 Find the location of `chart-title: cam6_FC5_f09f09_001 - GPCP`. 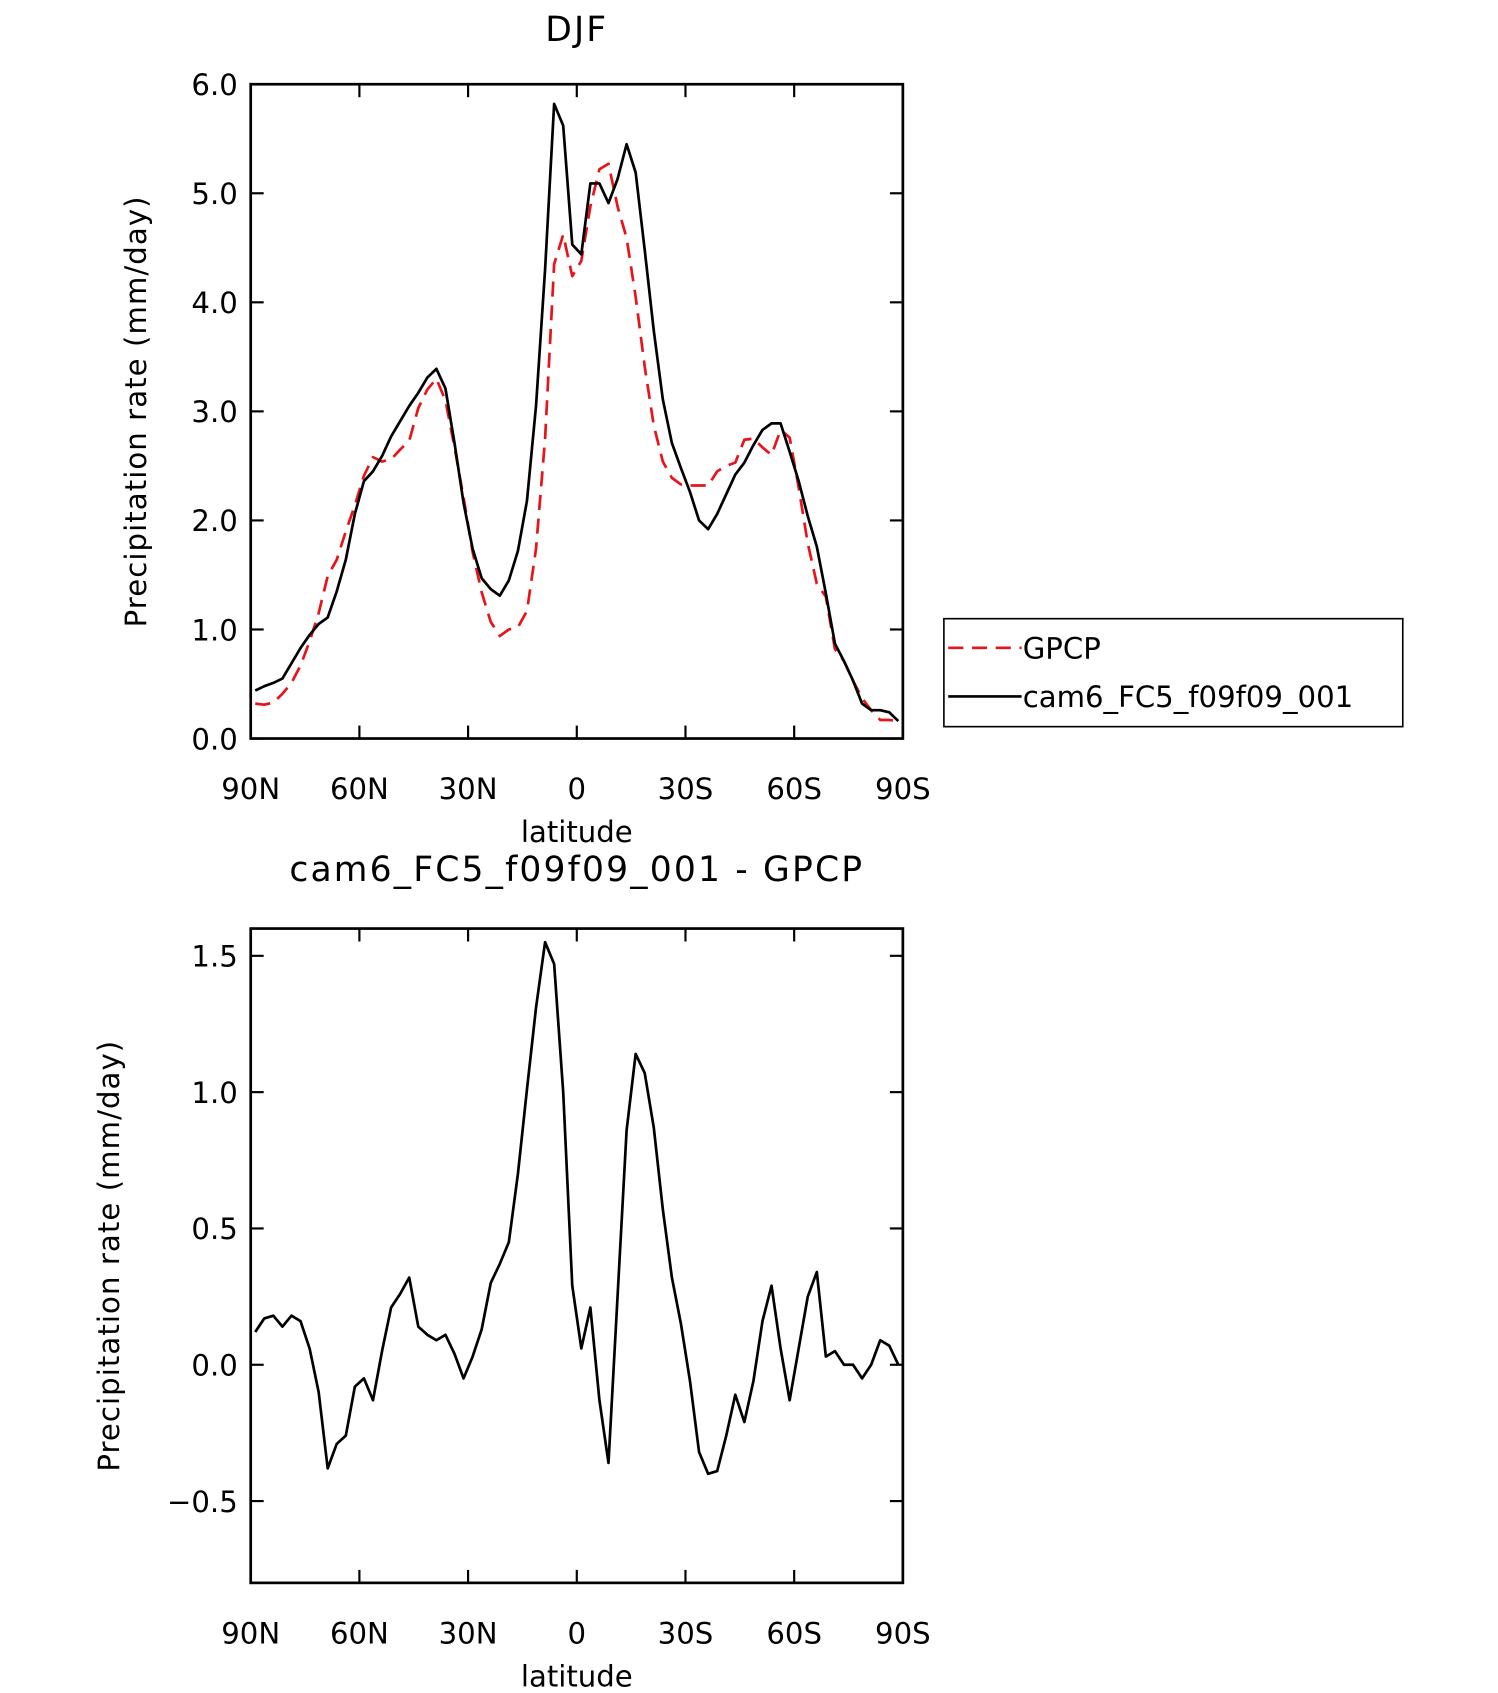

chart-title: cam6_FC5_f09f09_001 - GPCP is located at coordinates (576, 870).